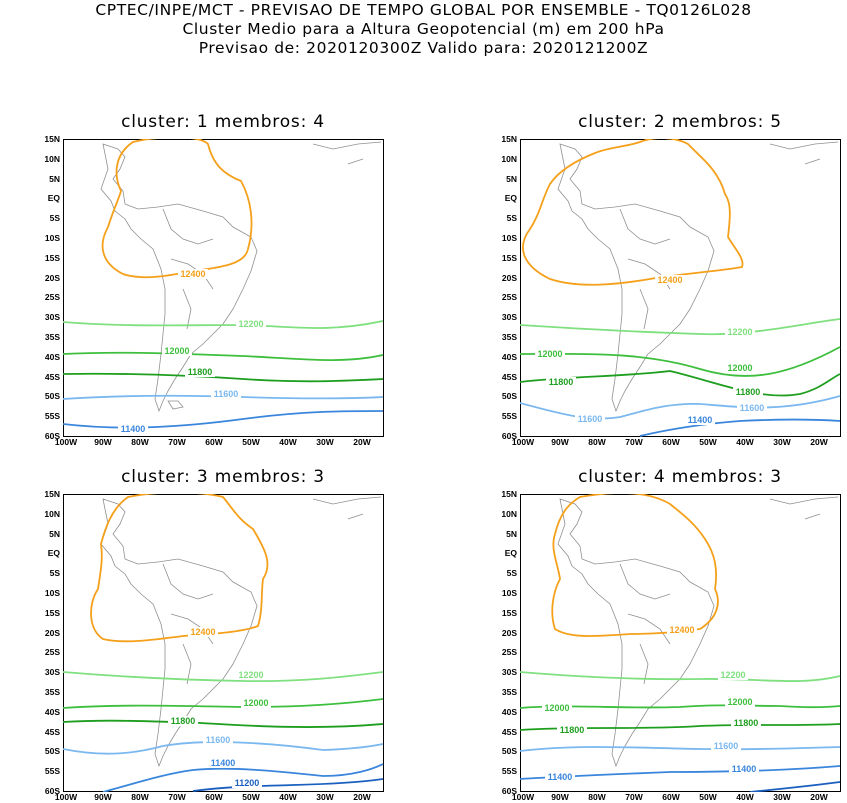 This screenshot has height=803, width=847. Describe the element at coordinates (509, 297) in the screenshot. I see `lat-tick-label: 25S` at that location.